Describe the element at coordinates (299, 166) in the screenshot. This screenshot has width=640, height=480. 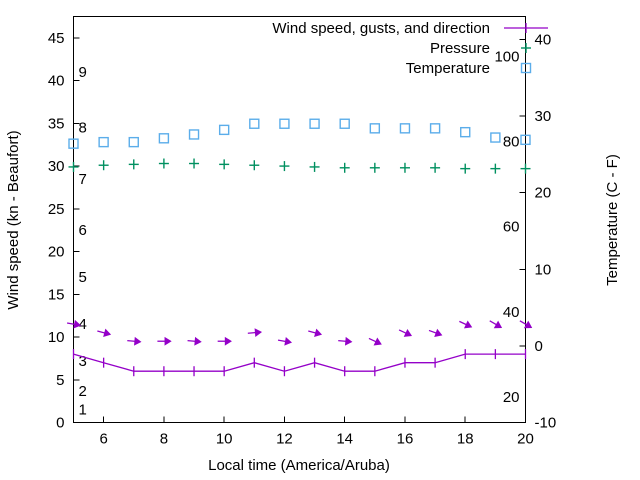
I see `pressure-series` at that location.